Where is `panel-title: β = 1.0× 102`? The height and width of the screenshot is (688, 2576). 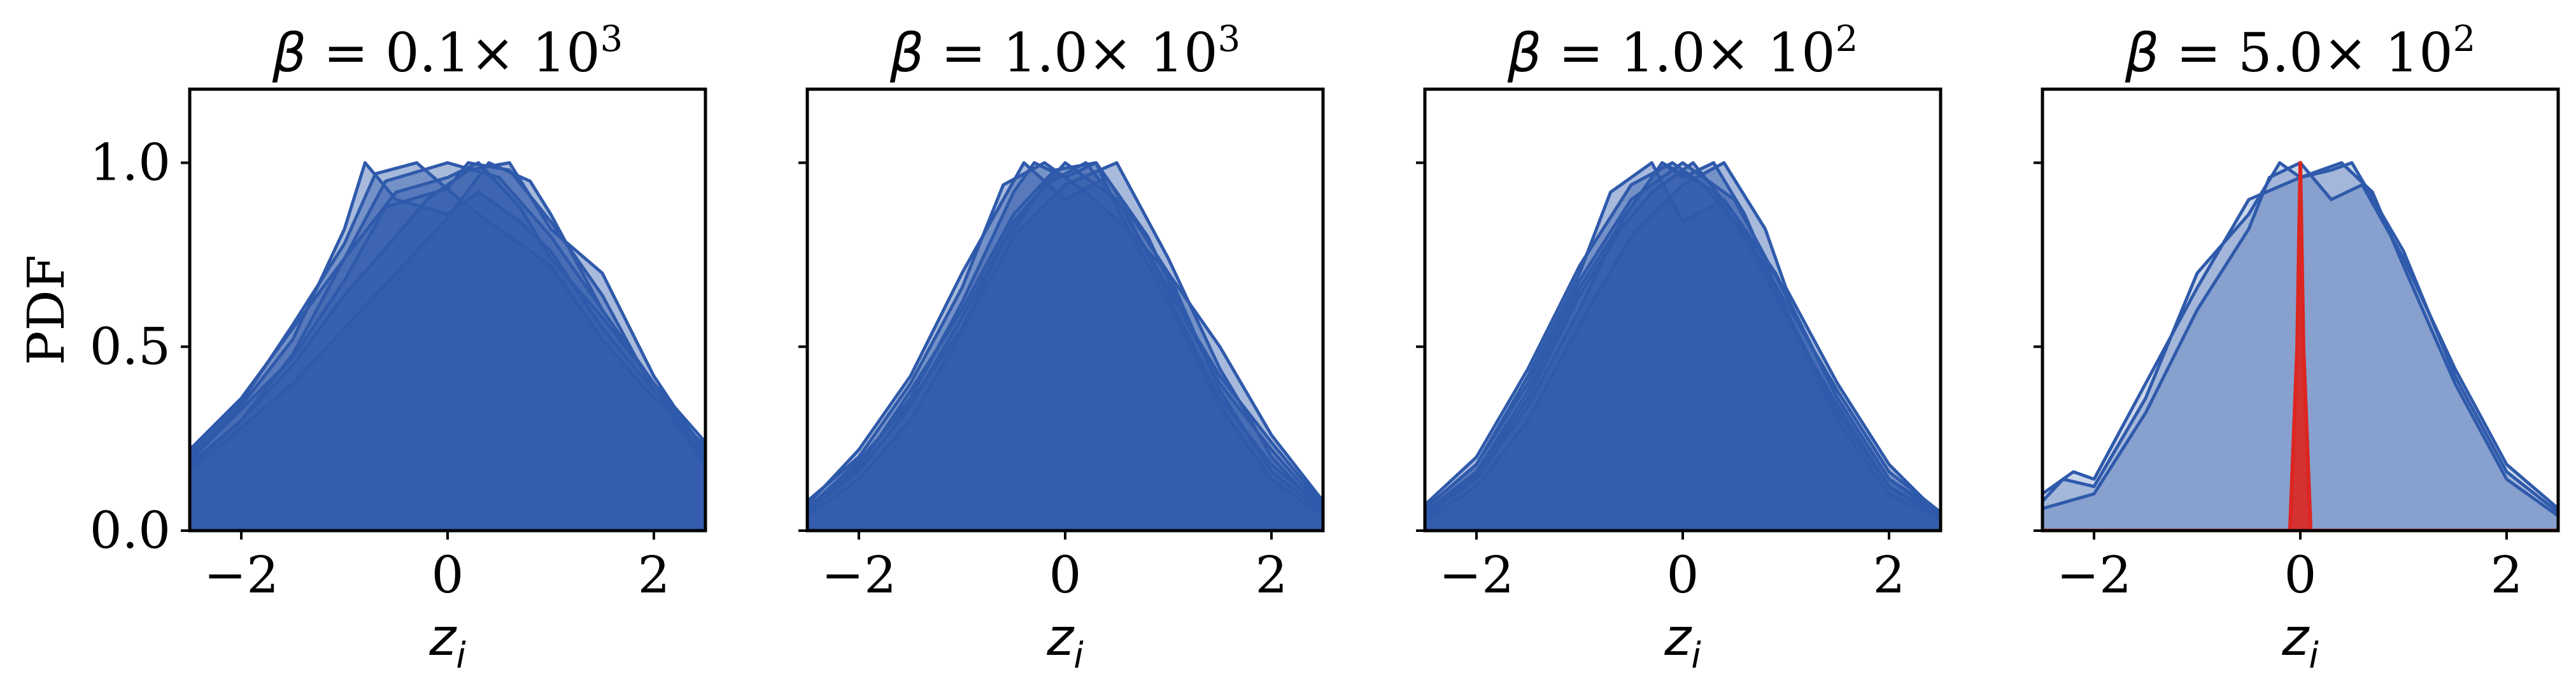
panel-title: β = 1.0× 102 is located at coordinates (1682, 51).